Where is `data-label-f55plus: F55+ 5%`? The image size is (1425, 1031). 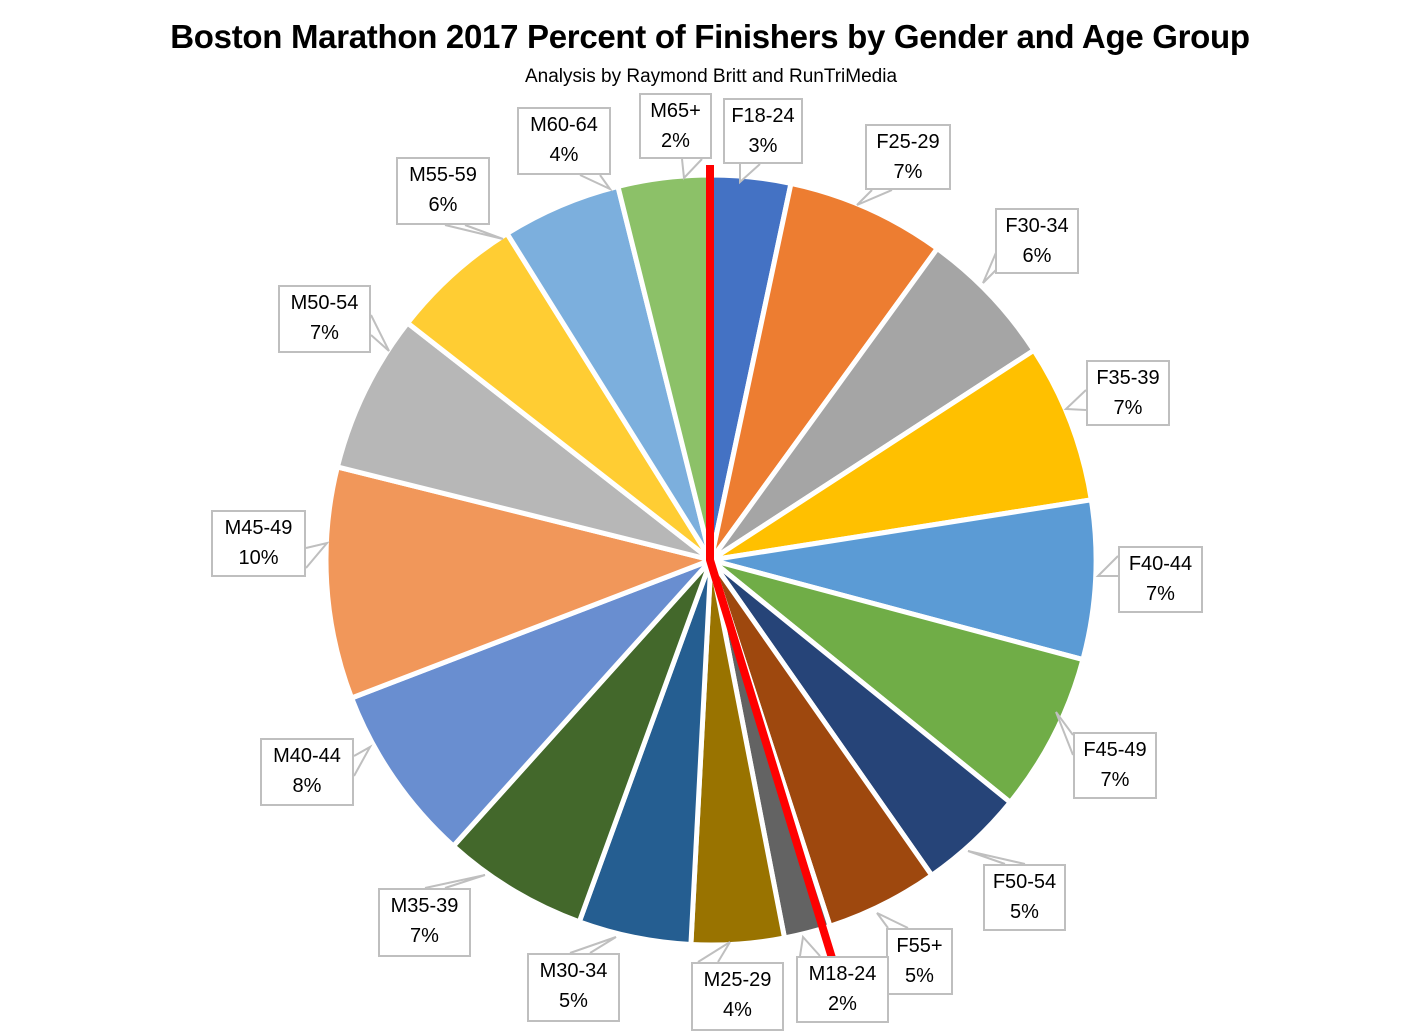
data-label-f55plus: F55+ 5% is located at coordinates (919, 961).